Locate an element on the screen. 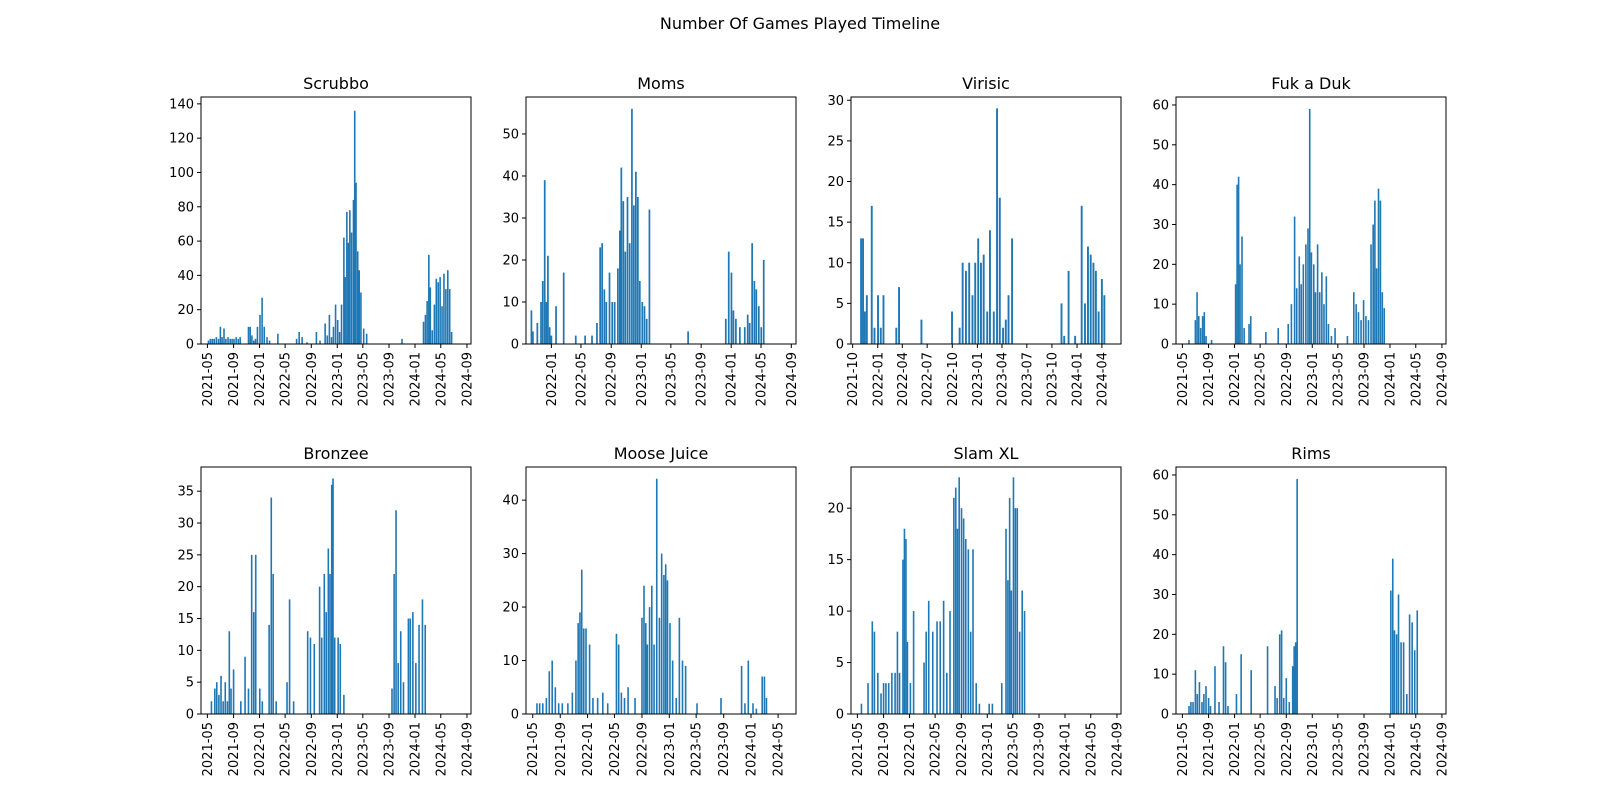 The width and height of the screenshot is (1600, 800). y-tick-label: 40 is located at coordinates (1160, 185).